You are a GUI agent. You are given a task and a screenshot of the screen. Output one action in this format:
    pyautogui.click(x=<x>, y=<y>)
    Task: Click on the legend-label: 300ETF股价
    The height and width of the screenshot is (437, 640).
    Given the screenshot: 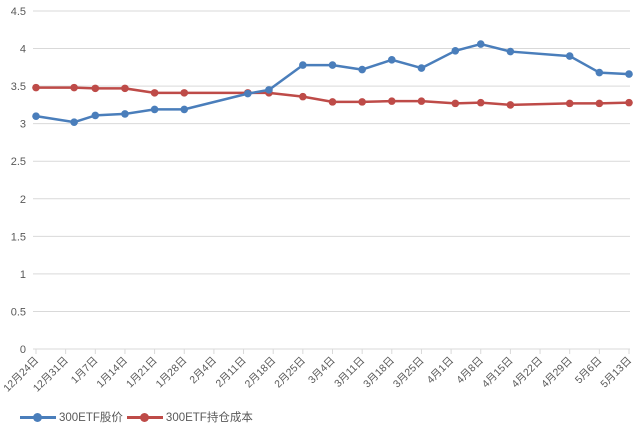 What is the action you would take?
    pyautogui.click(x=91, y=418)
    